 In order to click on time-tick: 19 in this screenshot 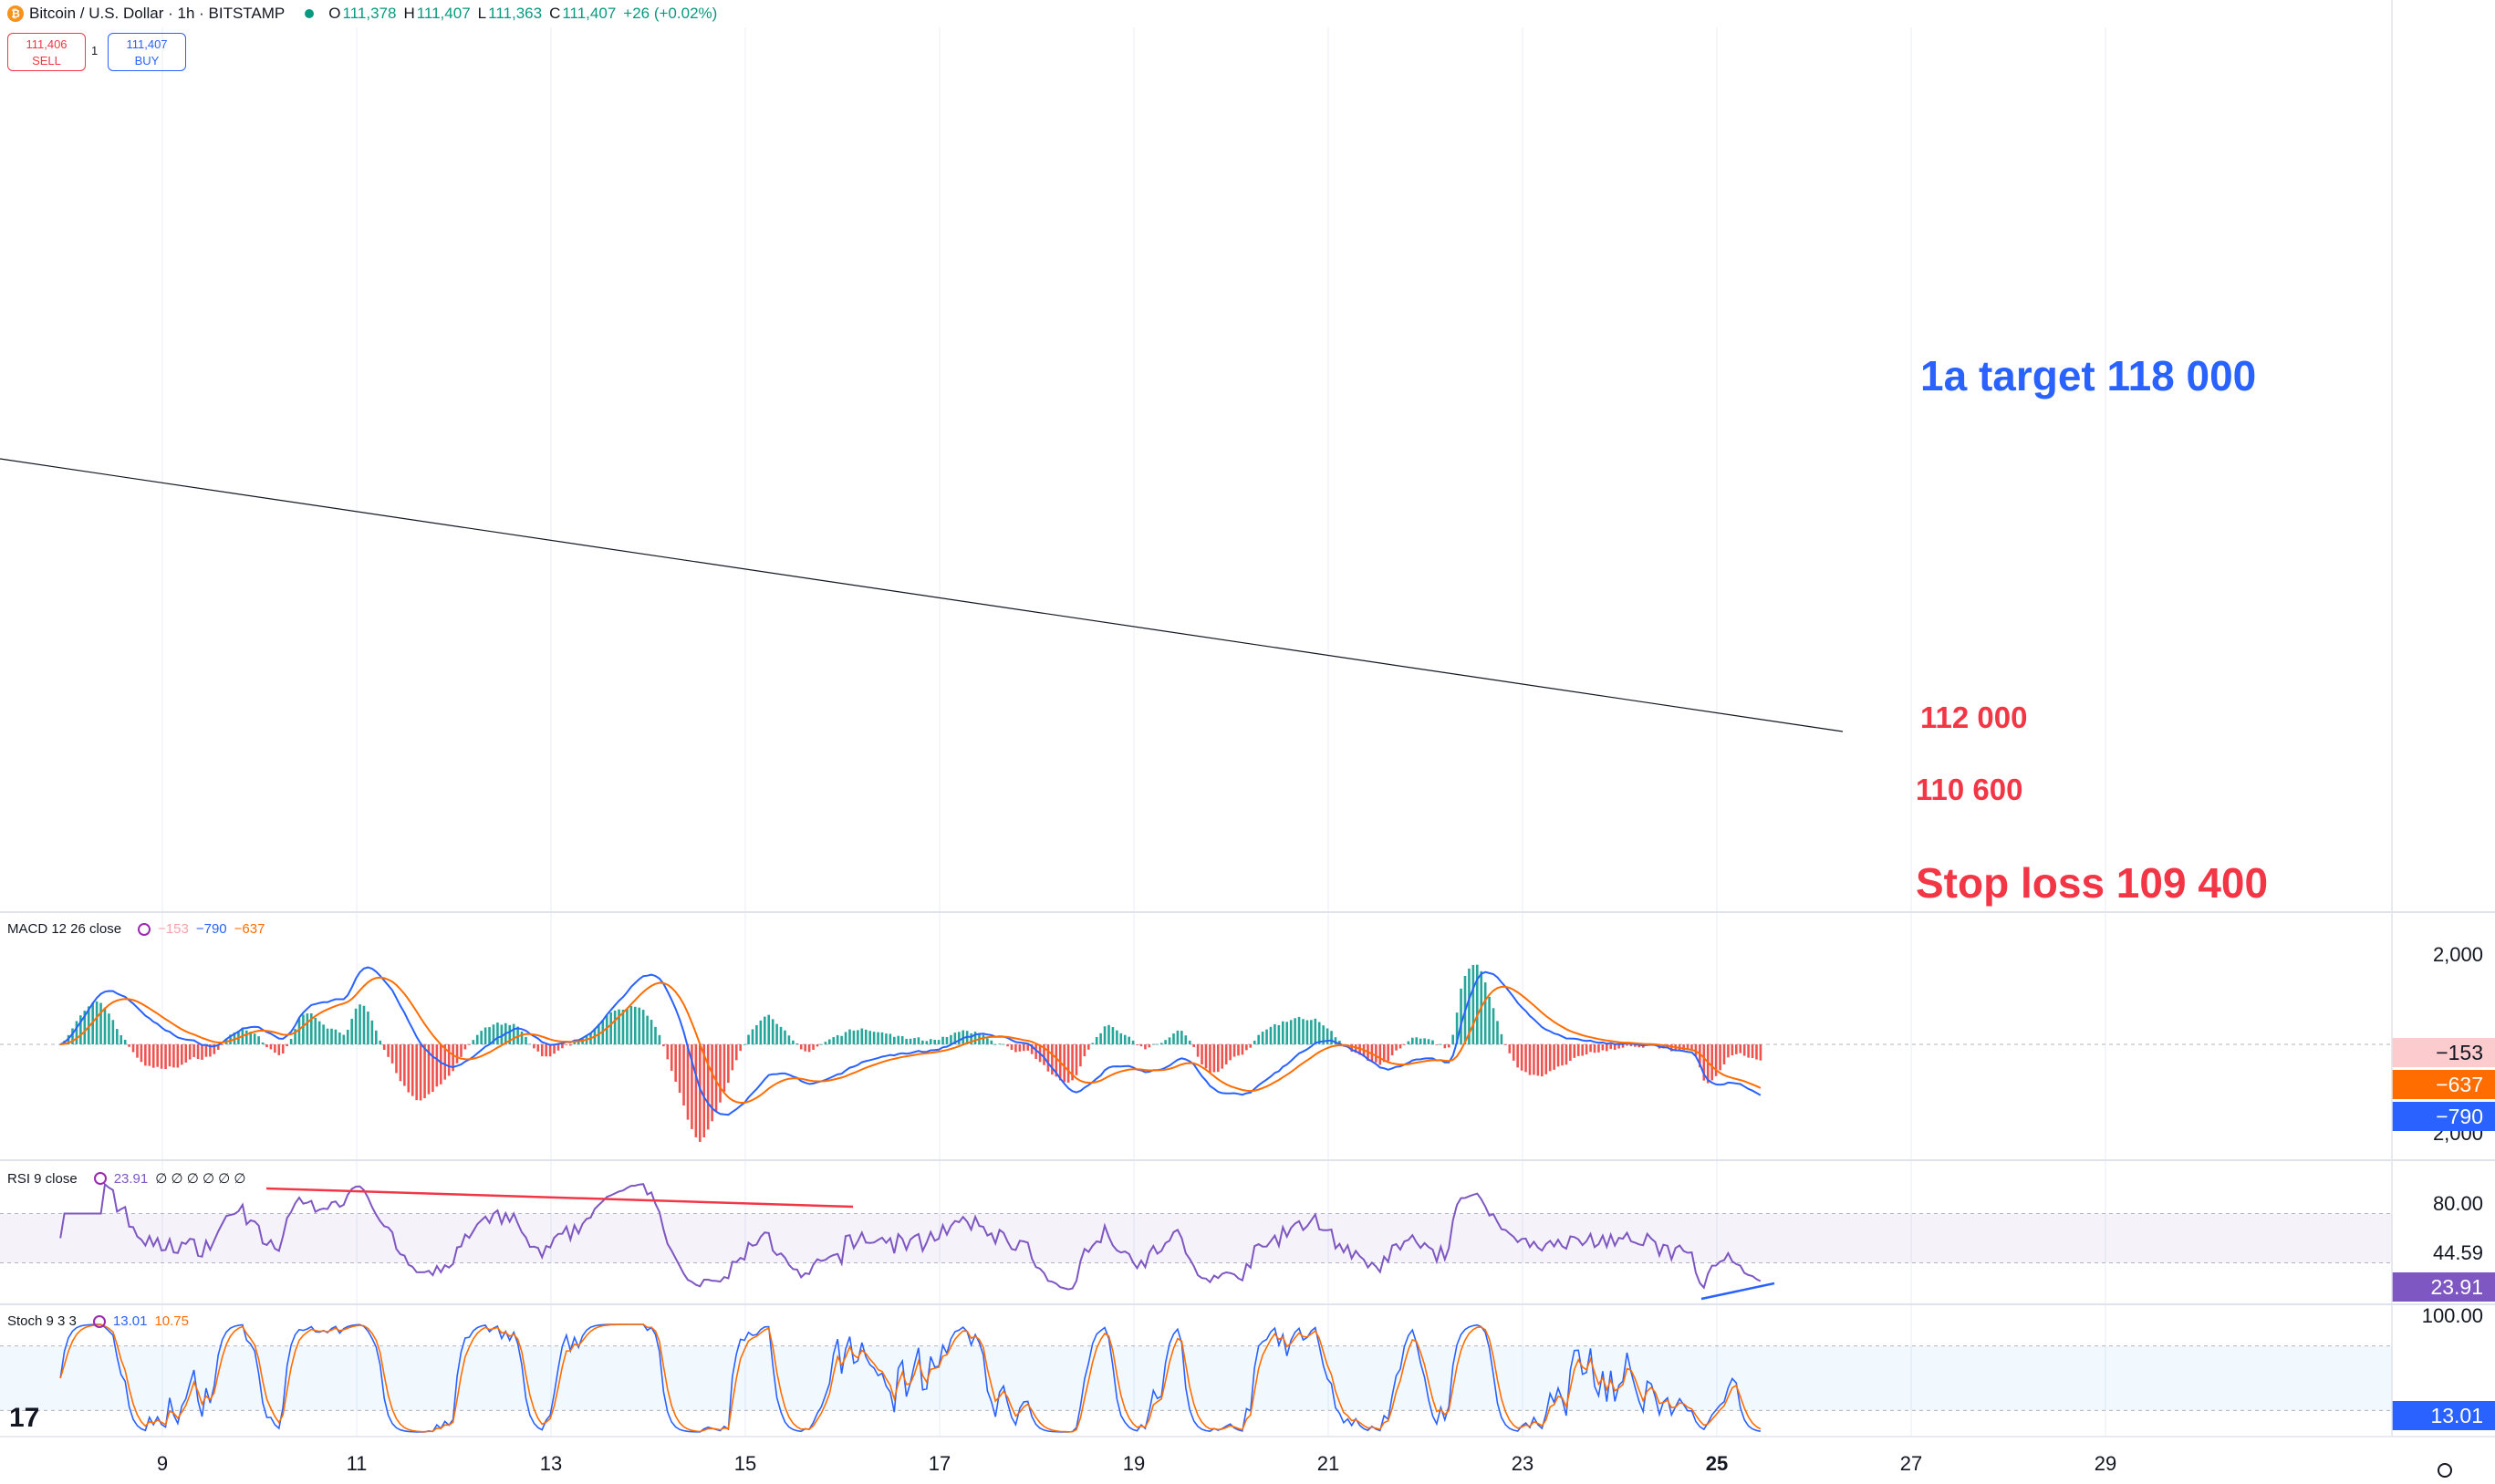, I will do `click(1134, 1464)`.